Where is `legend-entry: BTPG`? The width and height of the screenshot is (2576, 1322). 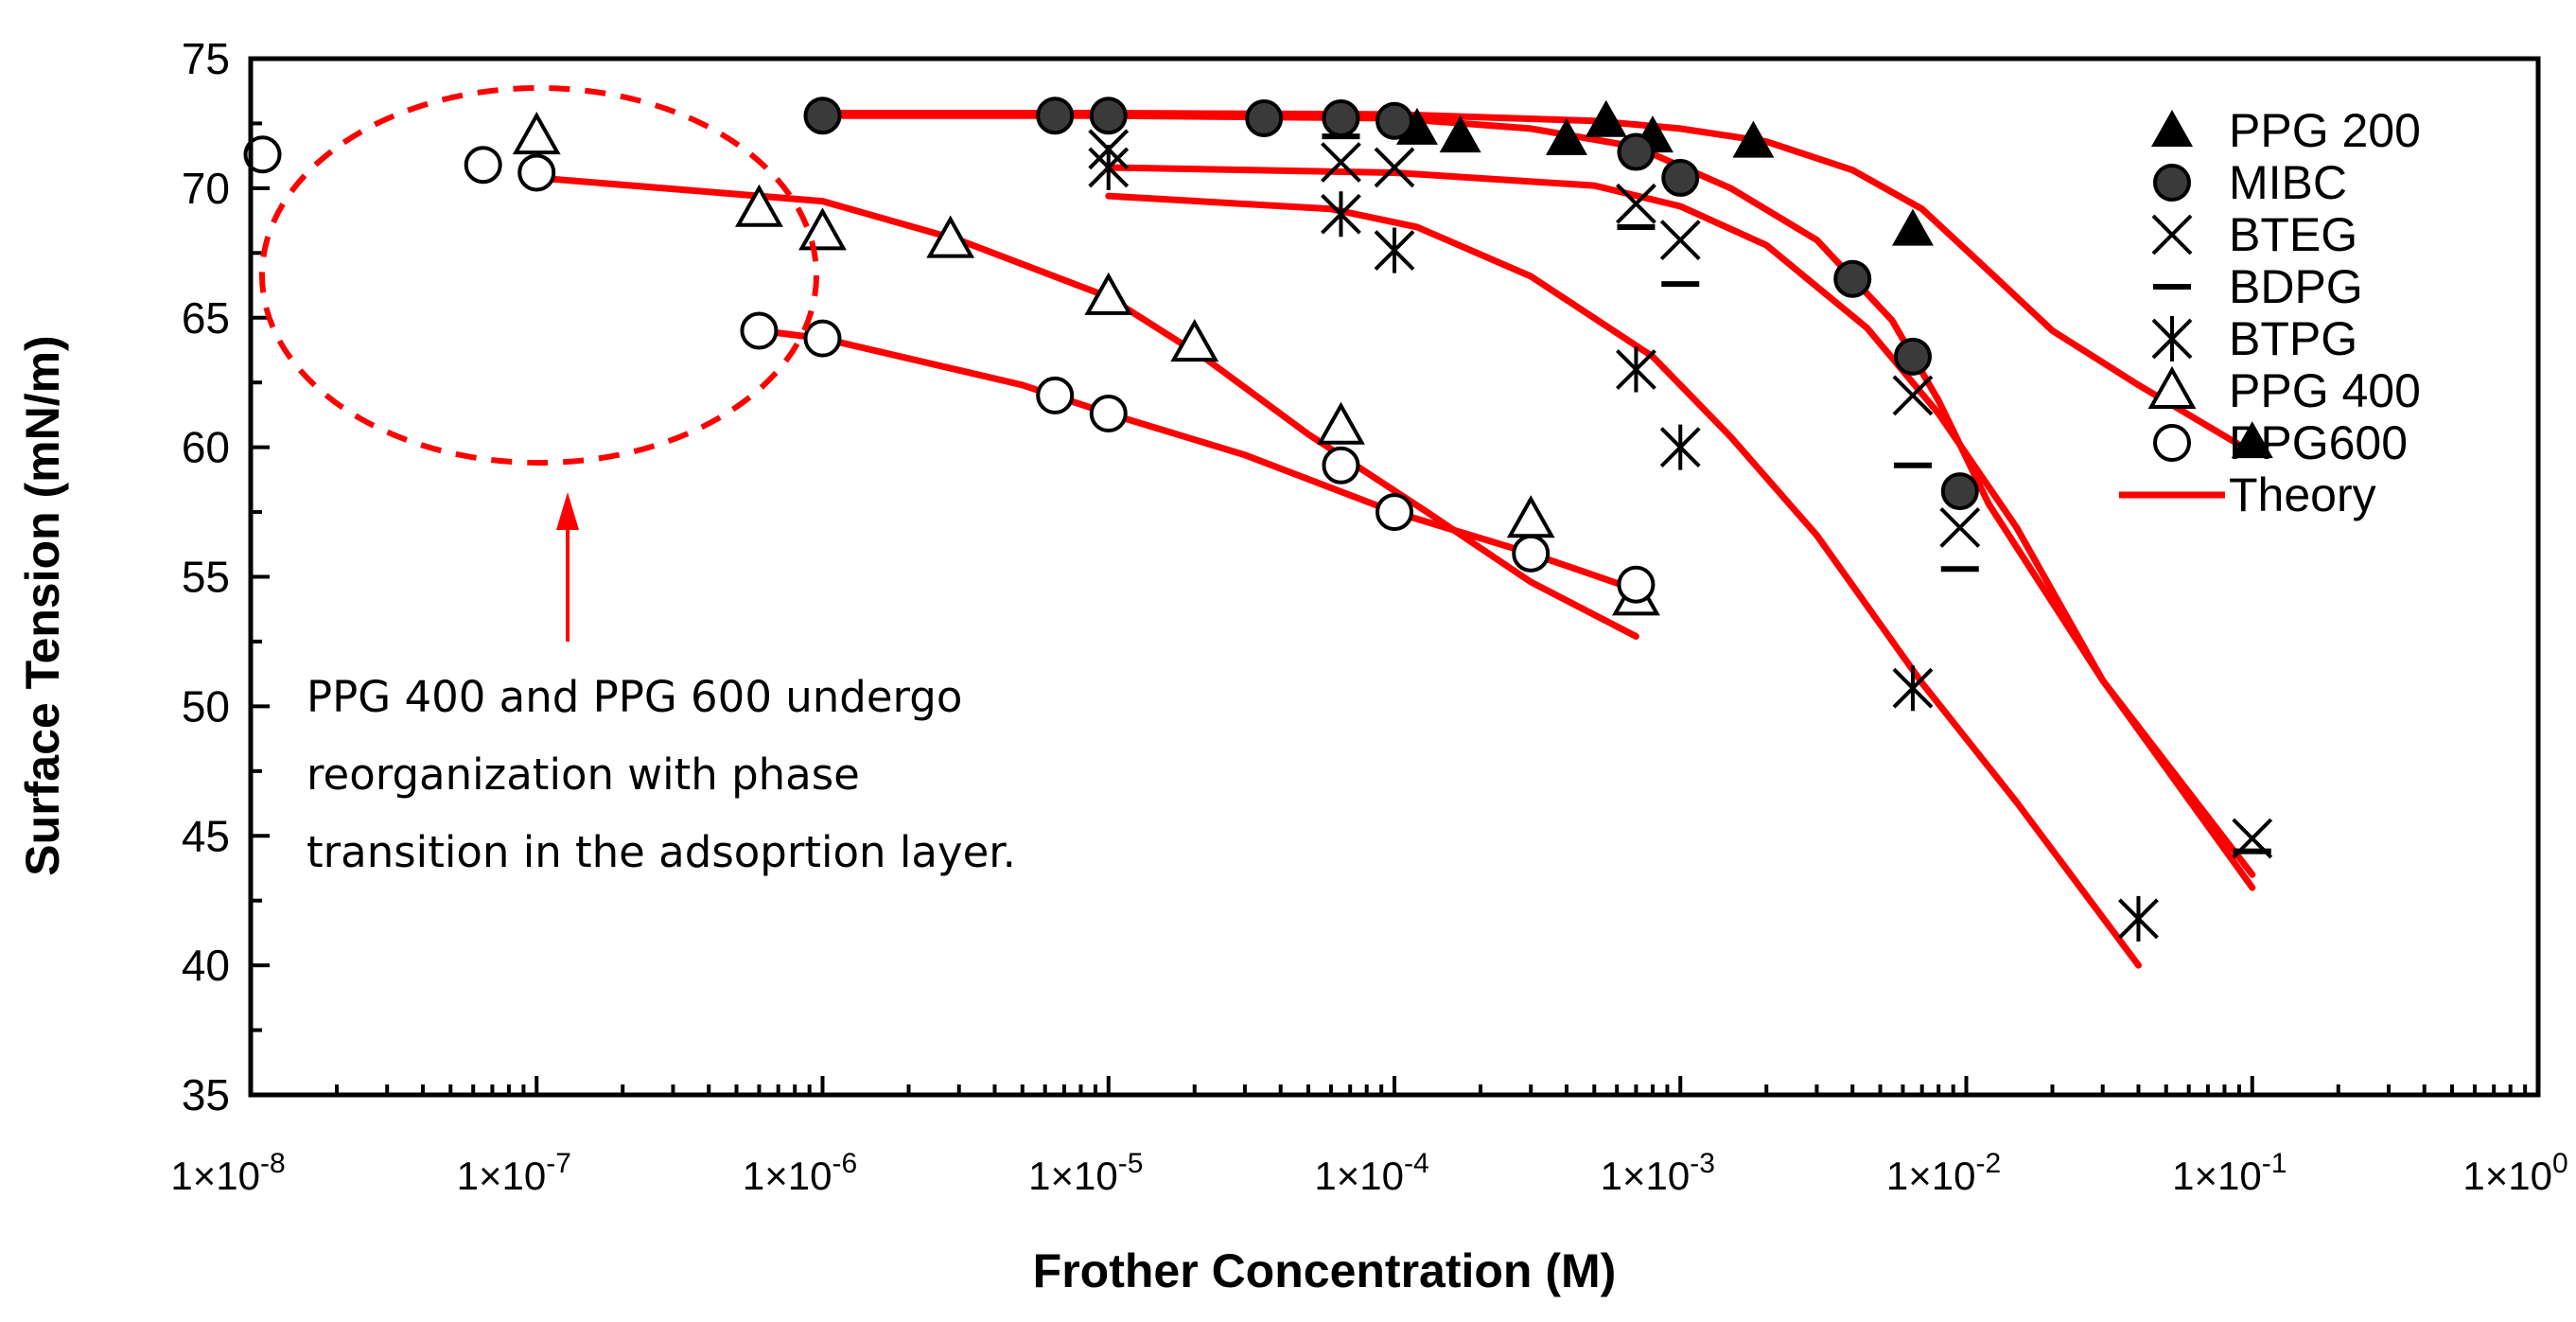 legend-entry: BTPG is located at coordinates (2254, 339).